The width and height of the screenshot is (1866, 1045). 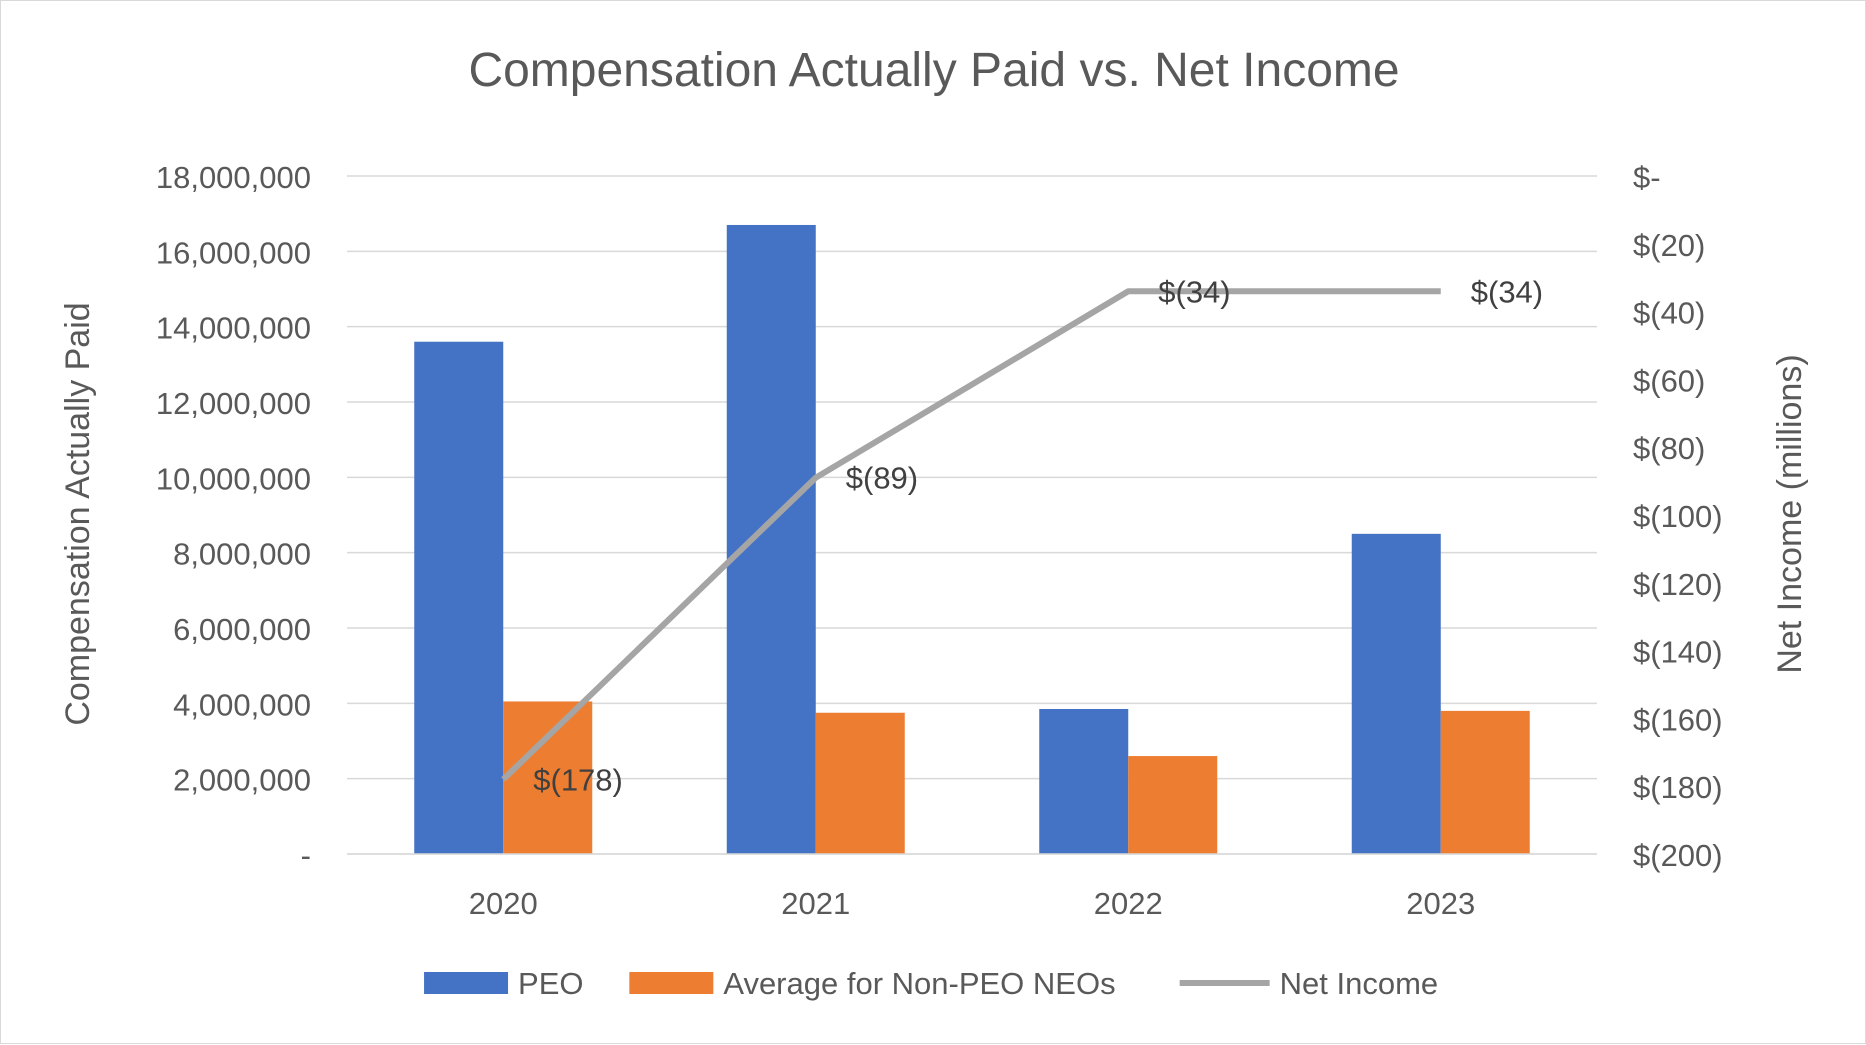 What do you see at coordinates (1485, 782) in the screenshot?
I see `bar-average-for-non-peo-neos-2023` at bounding box center [1485, 782].